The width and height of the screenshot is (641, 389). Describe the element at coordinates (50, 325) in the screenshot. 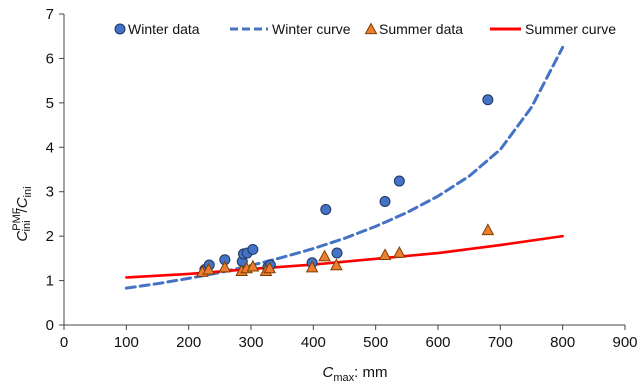

I see `y-tick-label: 0` at that location.